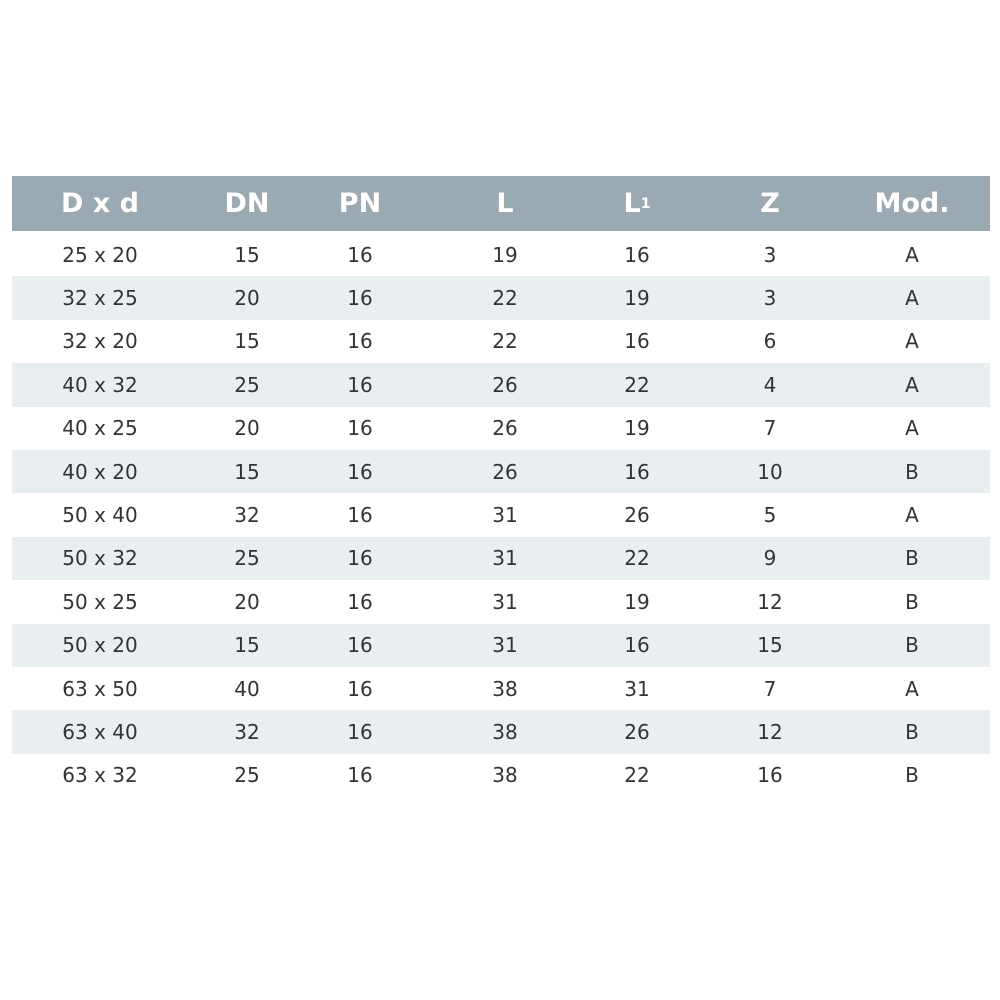 The width and height of the screenshot is (1000, 1000). Describe the element at coordinates (505, 254) in the screenshot. I see `cell-col-l: 19` at that location.